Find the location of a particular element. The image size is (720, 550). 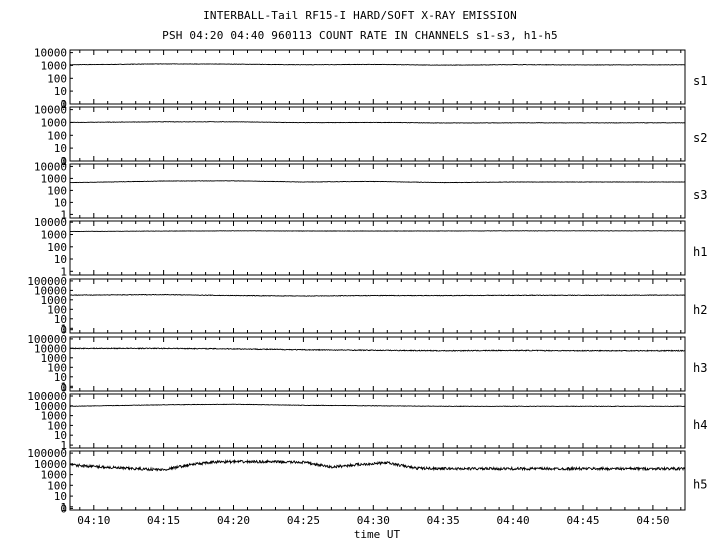

channel-label-h4: h4 is located at coordinates (700, 425).